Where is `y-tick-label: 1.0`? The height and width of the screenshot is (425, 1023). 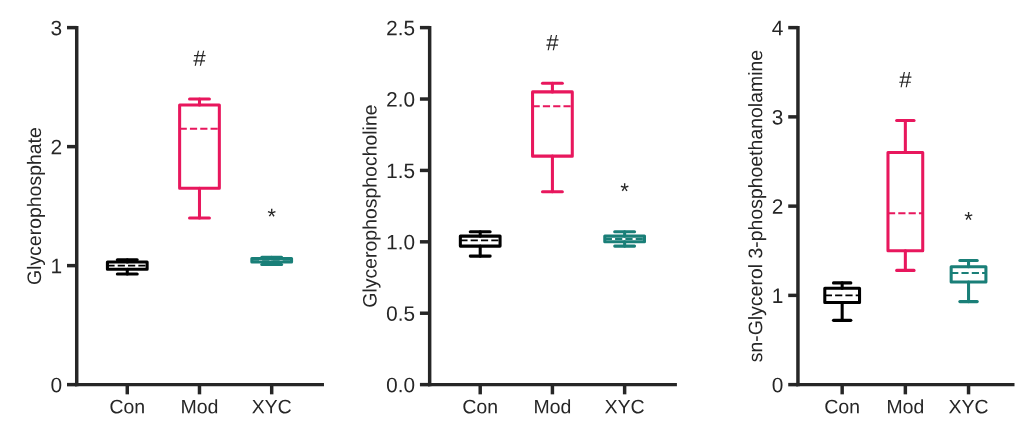 y-tick-label: 1.0 is located at coordinates (401, 242).